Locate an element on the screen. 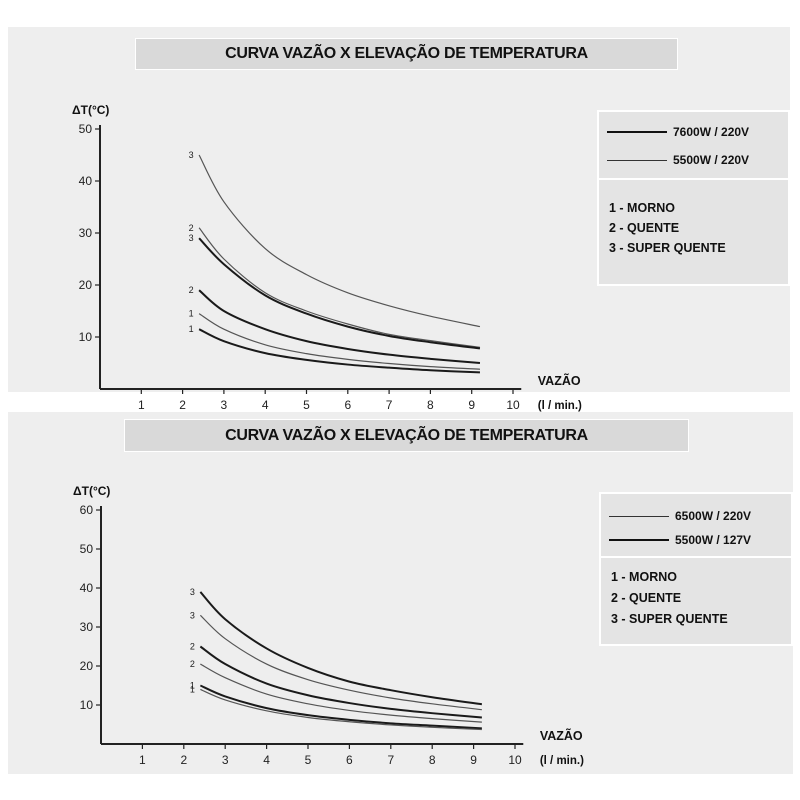 Image resolution: width=800 pixels, height=800 pixels. legend-item: 5500W / 127V is located at coordinates (696, 540).